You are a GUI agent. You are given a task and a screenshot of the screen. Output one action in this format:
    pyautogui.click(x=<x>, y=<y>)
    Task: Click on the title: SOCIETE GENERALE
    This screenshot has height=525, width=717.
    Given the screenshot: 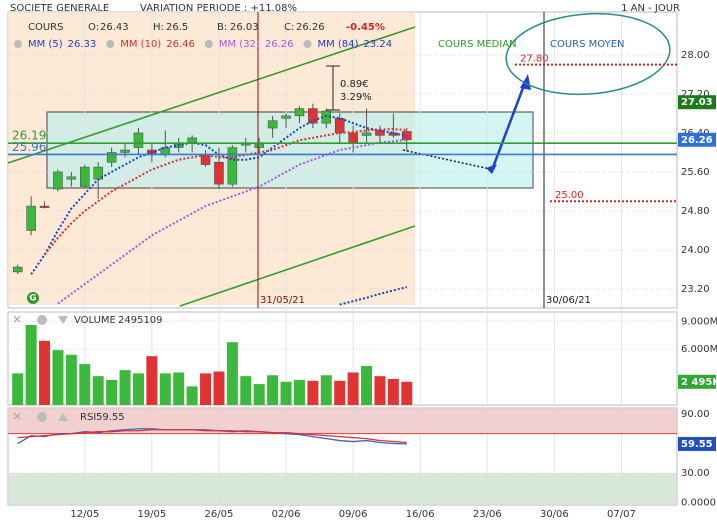 What is the action you would take?
    pyautogui.click(x=59, y=8)
    